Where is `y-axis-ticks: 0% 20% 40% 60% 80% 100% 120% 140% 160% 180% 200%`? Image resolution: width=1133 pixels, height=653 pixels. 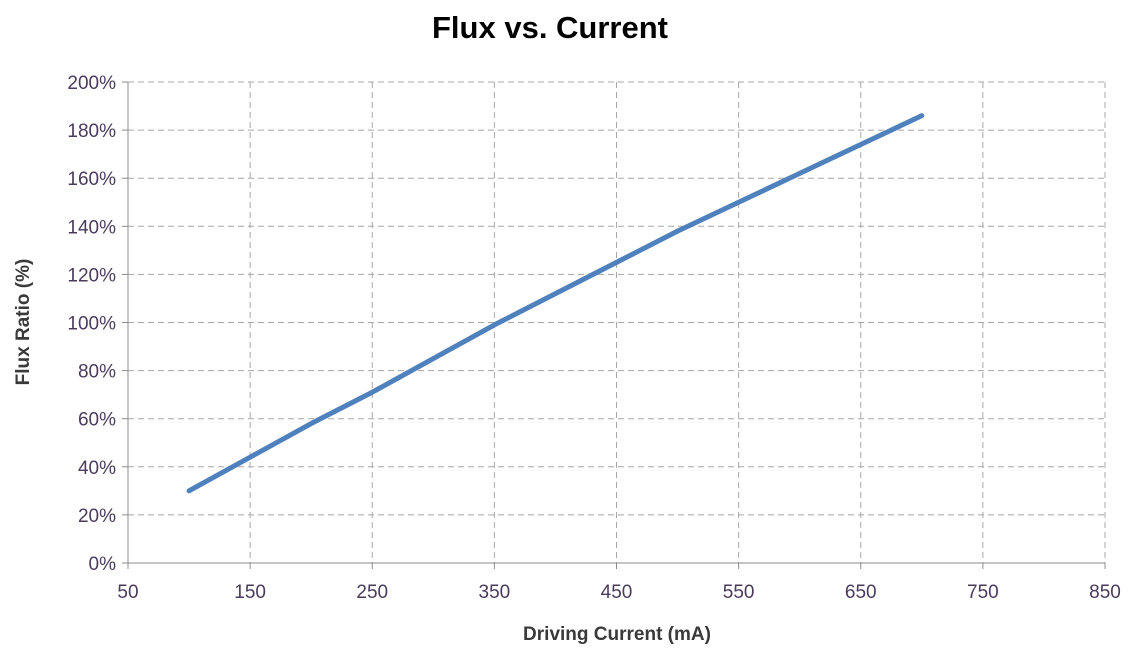 y-axis-ticks: 0% 20% 40% 60% 80% 100% 120% 140% 160% 180% 200% is located at coordinates (97, 324).